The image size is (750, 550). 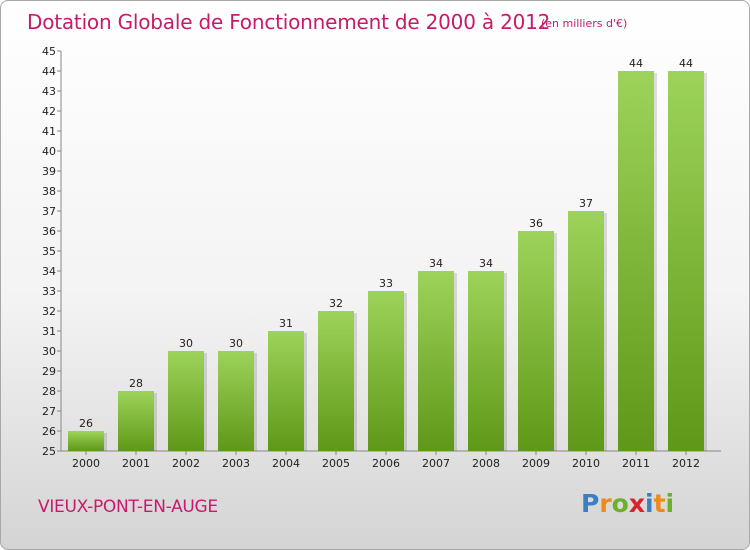 I want to click on y-tick-label: 34, so click(x=49, y=271).